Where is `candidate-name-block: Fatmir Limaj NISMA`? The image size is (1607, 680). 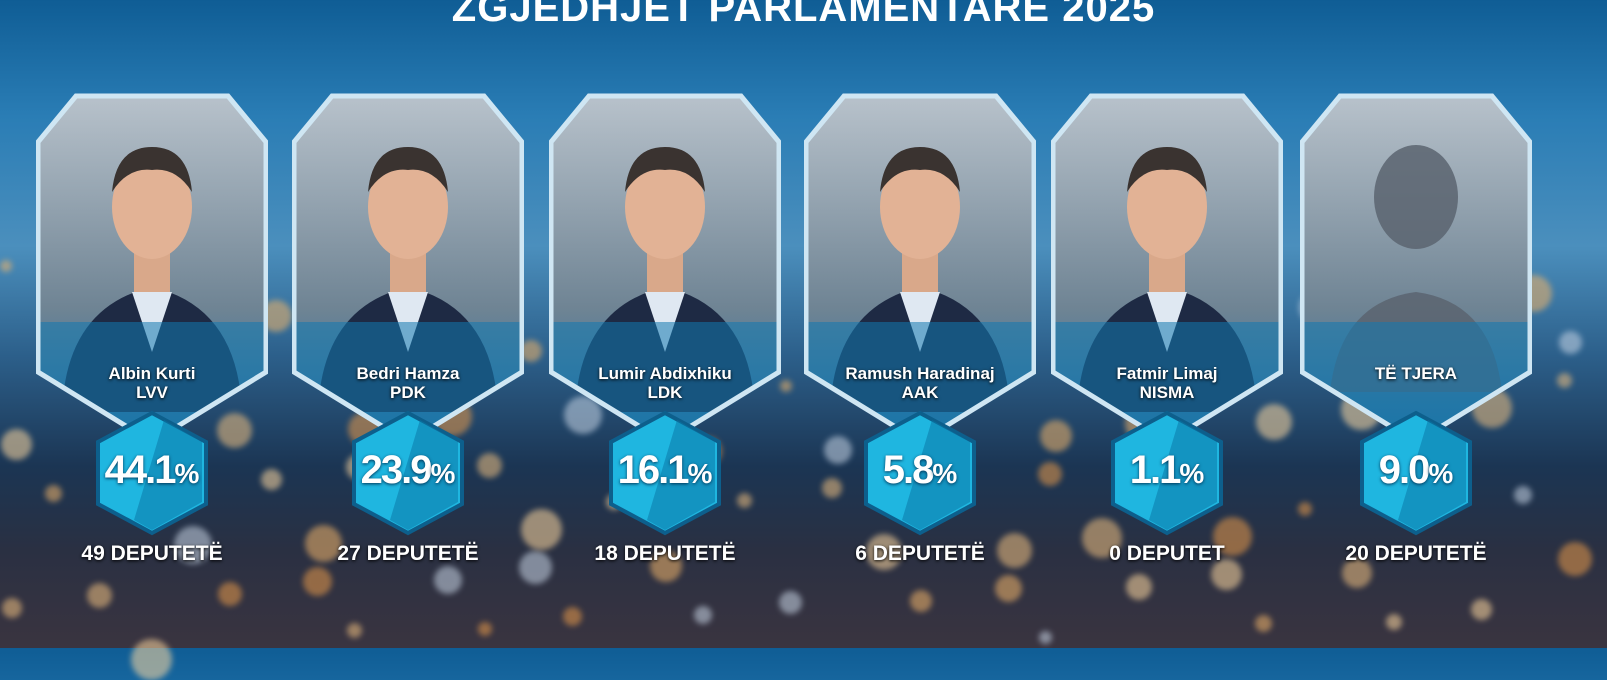
candidate-name-block: Fatmir Limaj NISMA is located at coordinates (1167, 383).